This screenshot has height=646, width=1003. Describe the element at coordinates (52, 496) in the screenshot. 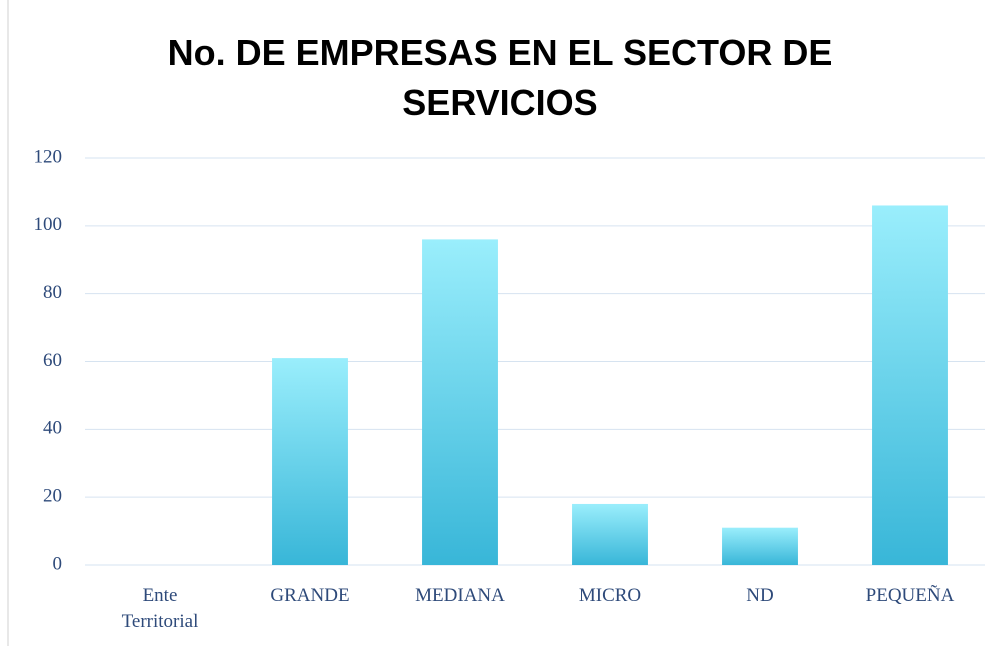

I see `y-tick-label: 20` at that location.